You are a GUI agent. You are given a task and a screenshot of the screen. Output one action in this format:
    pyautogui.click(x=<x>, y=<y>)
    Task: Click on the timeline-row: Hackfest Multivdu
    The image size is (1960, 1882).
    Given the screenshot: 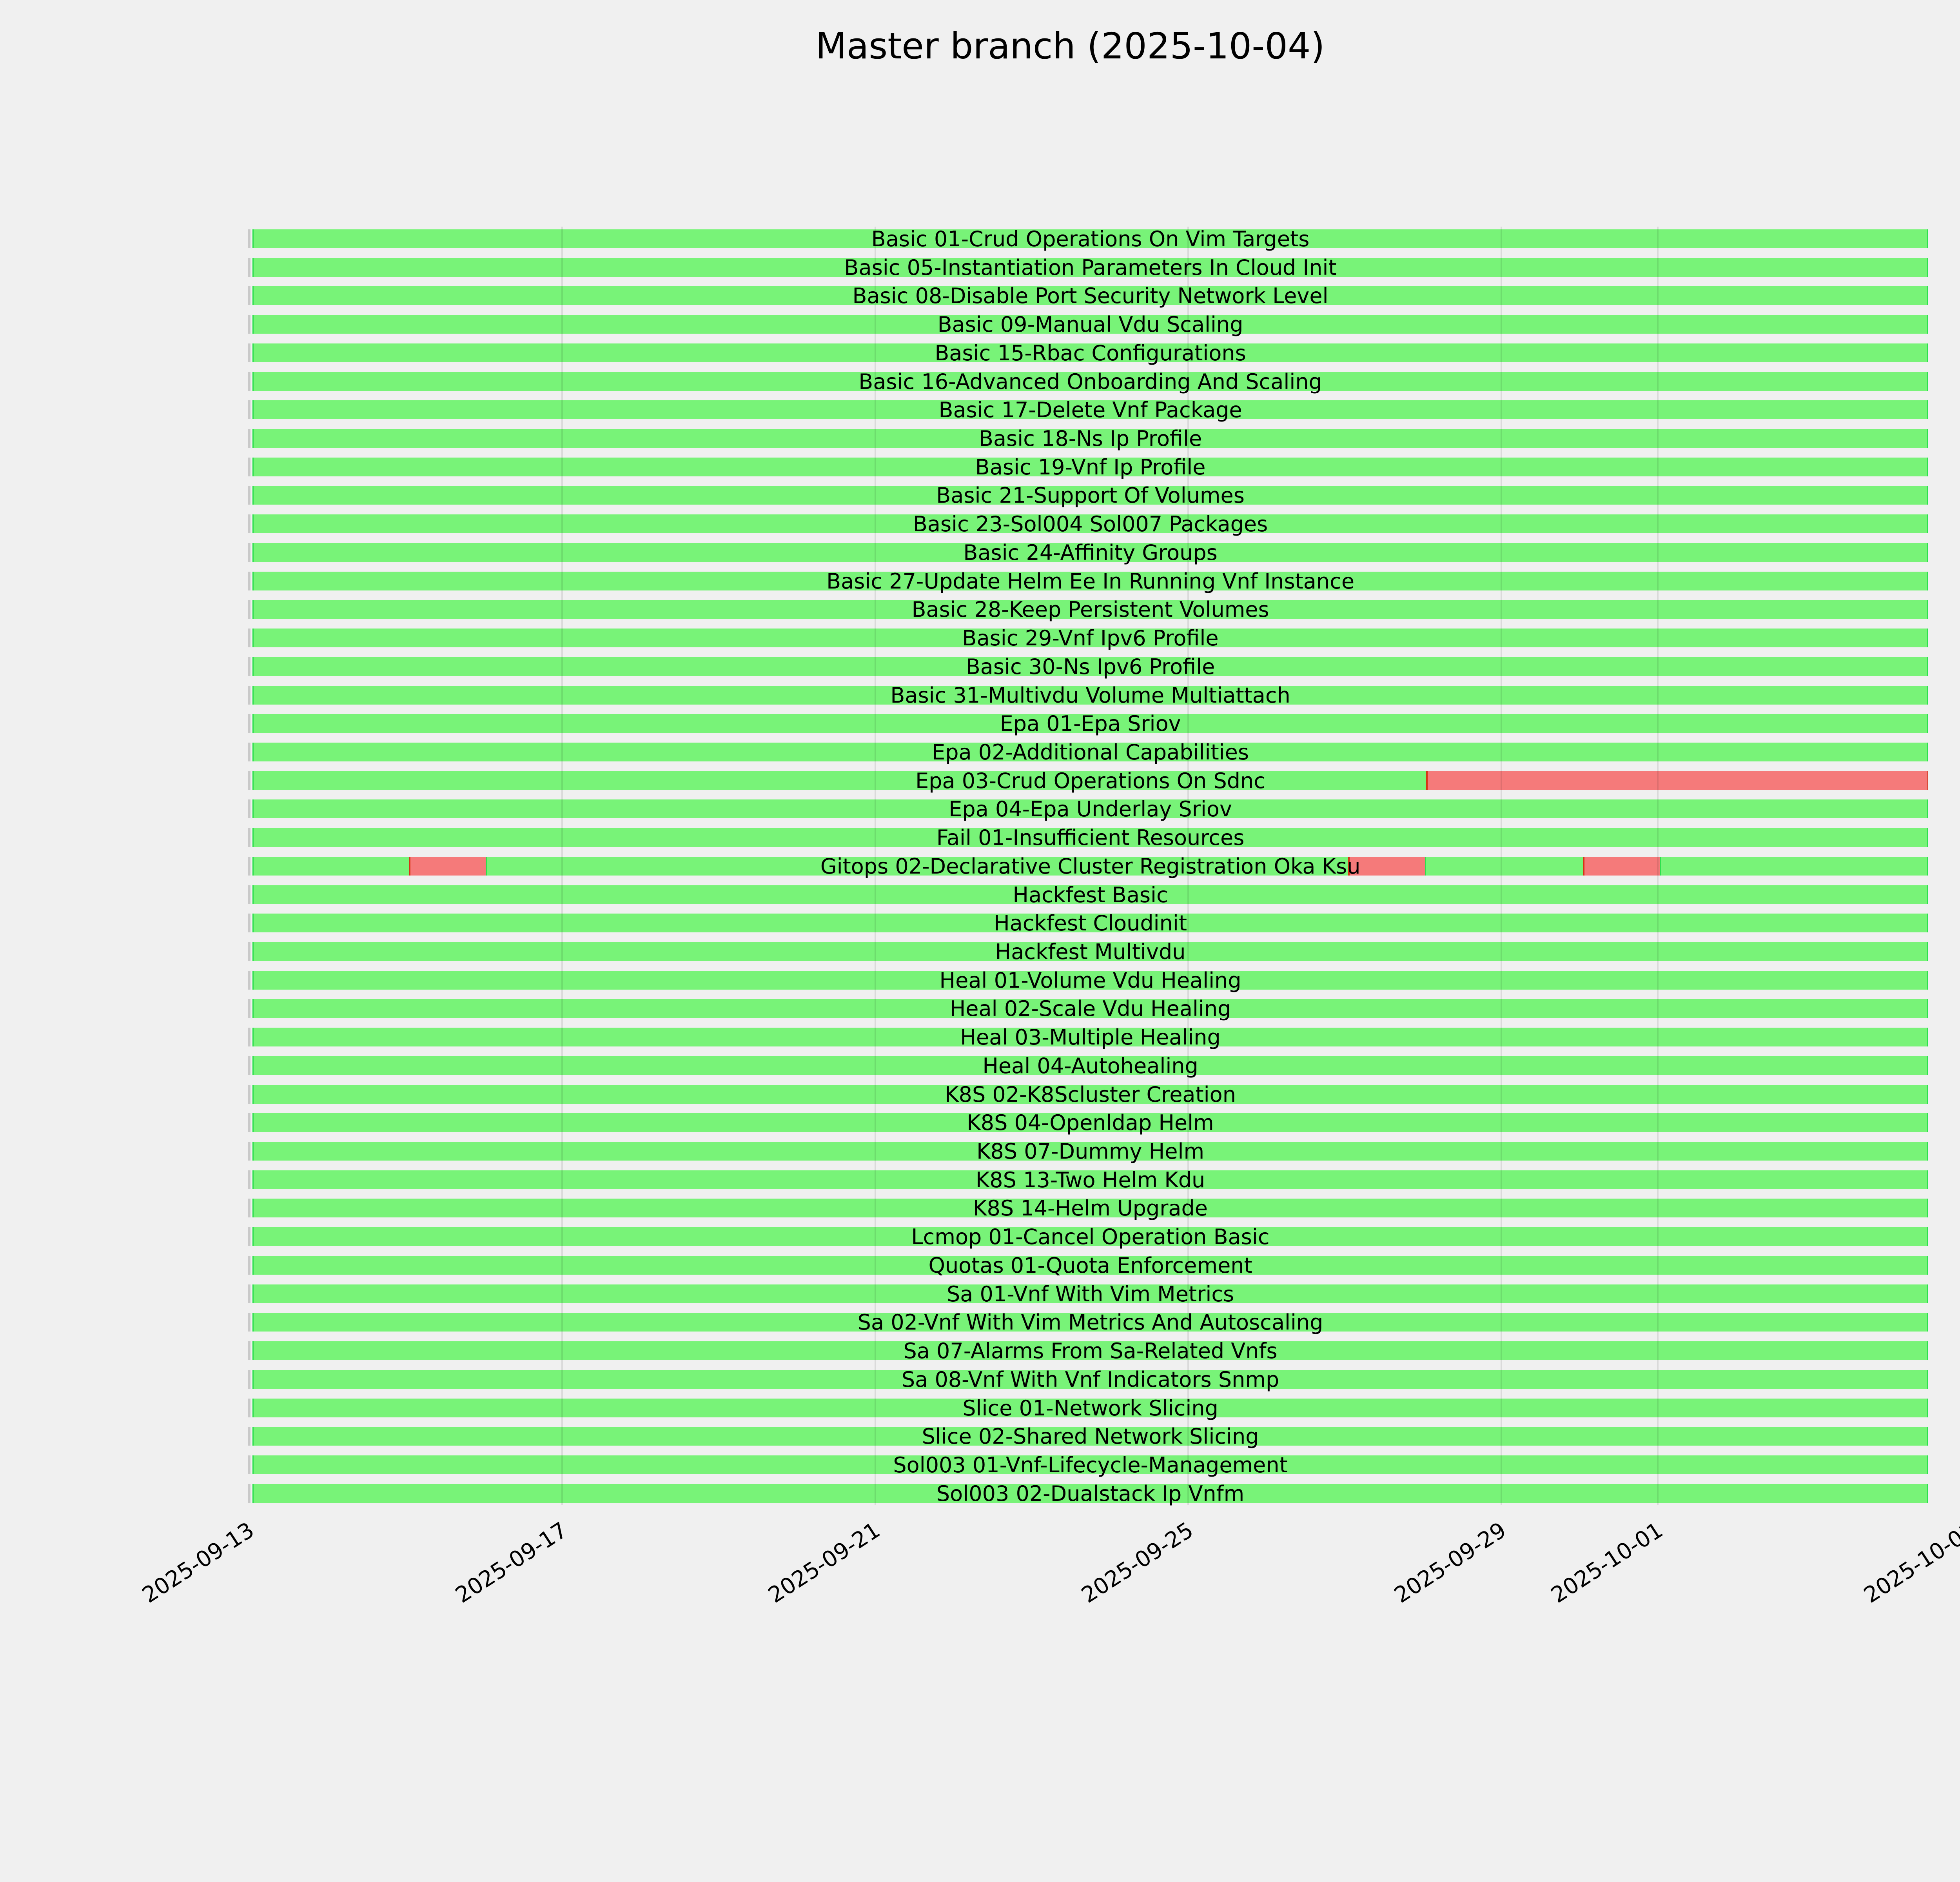 What is the action you would take?
    pyautogui.click(x=980, y=952)
    